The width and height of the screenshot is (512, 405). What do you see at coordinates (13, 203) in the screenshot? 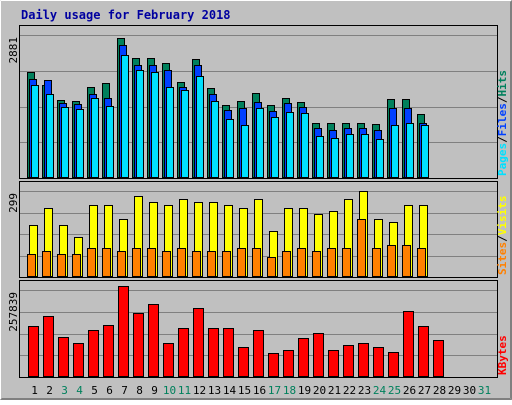
I see `panel-max-label: 299` at bounding box center [13, 203].